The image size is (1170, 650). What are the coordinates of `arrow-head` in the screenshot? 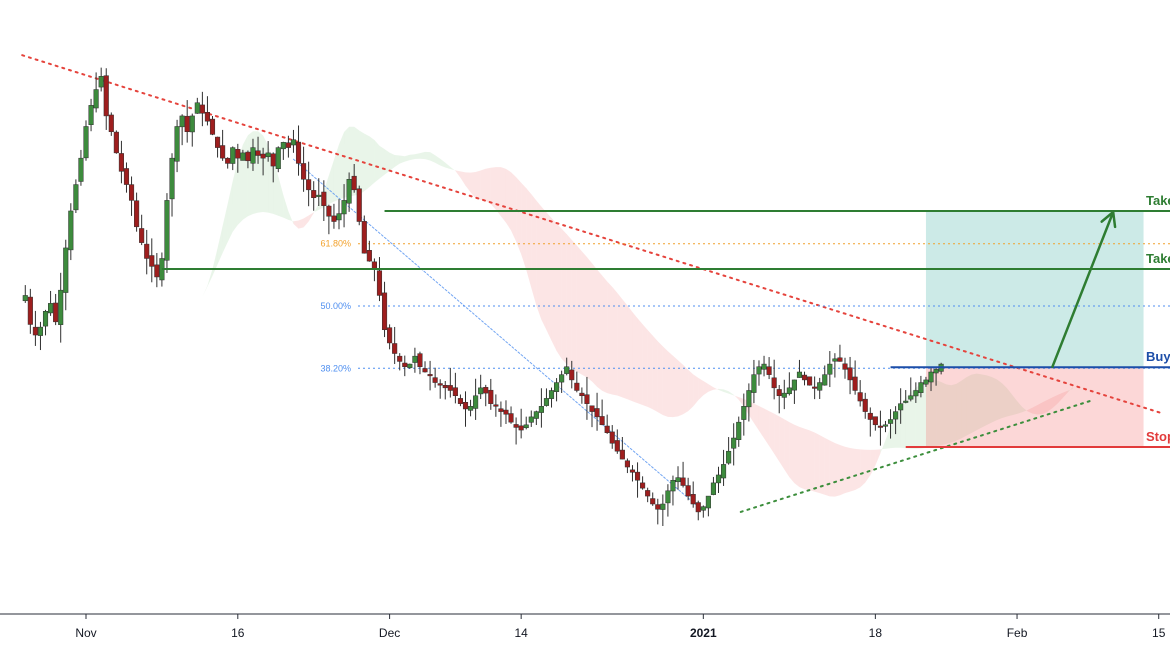 It's located at (1108, 219).